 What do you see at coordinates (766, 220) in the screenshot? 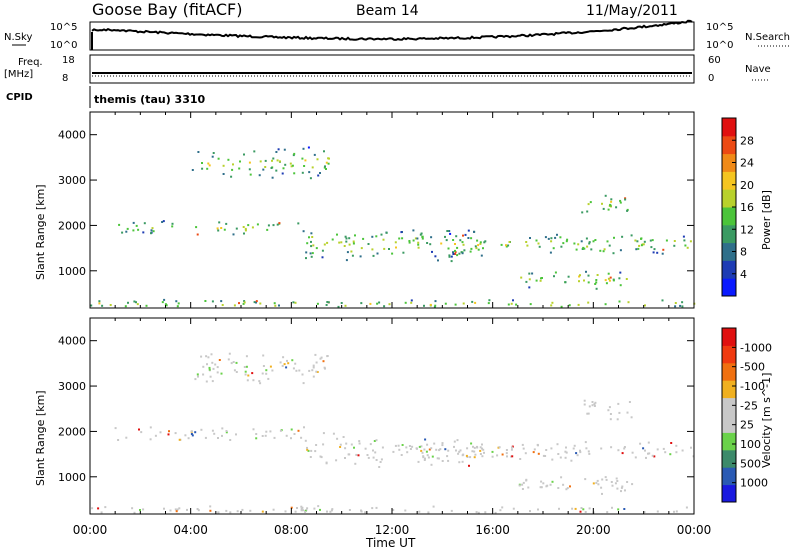
I see `power-colorbar-label: Power [dB]` at bounding box center [766, 220].